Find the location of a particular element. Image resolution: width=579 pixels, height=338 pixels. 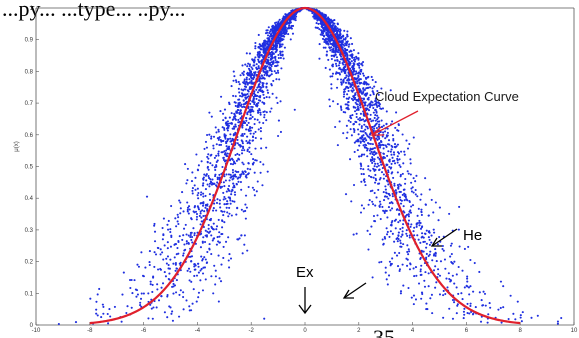

x-tick-label: -8 is located at coordinates (90, 331).